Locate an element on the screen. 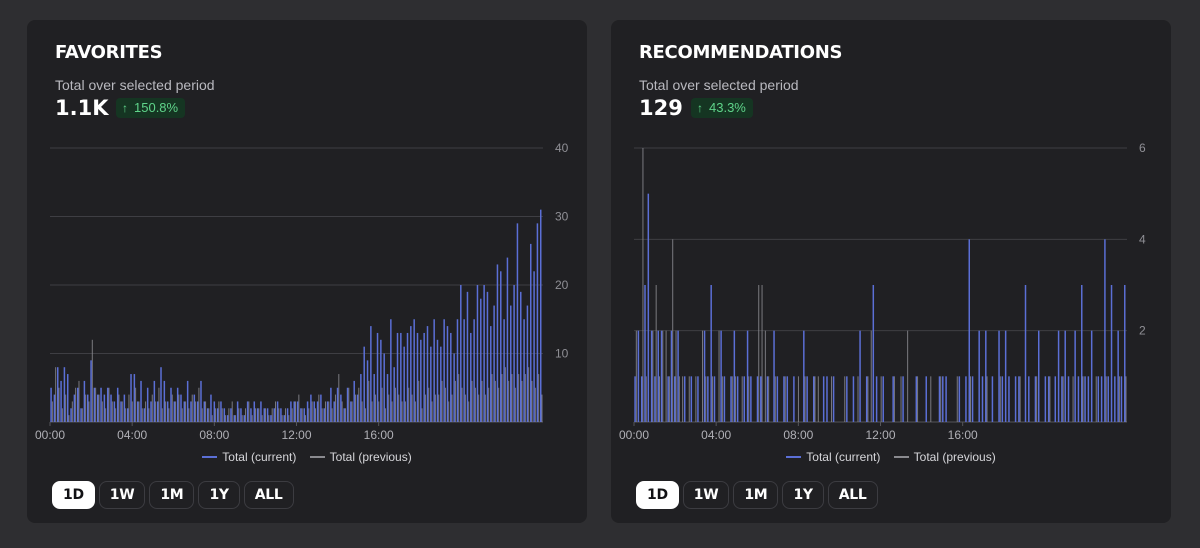  y-tick-label: 40 is located at coordinates (562, 148).